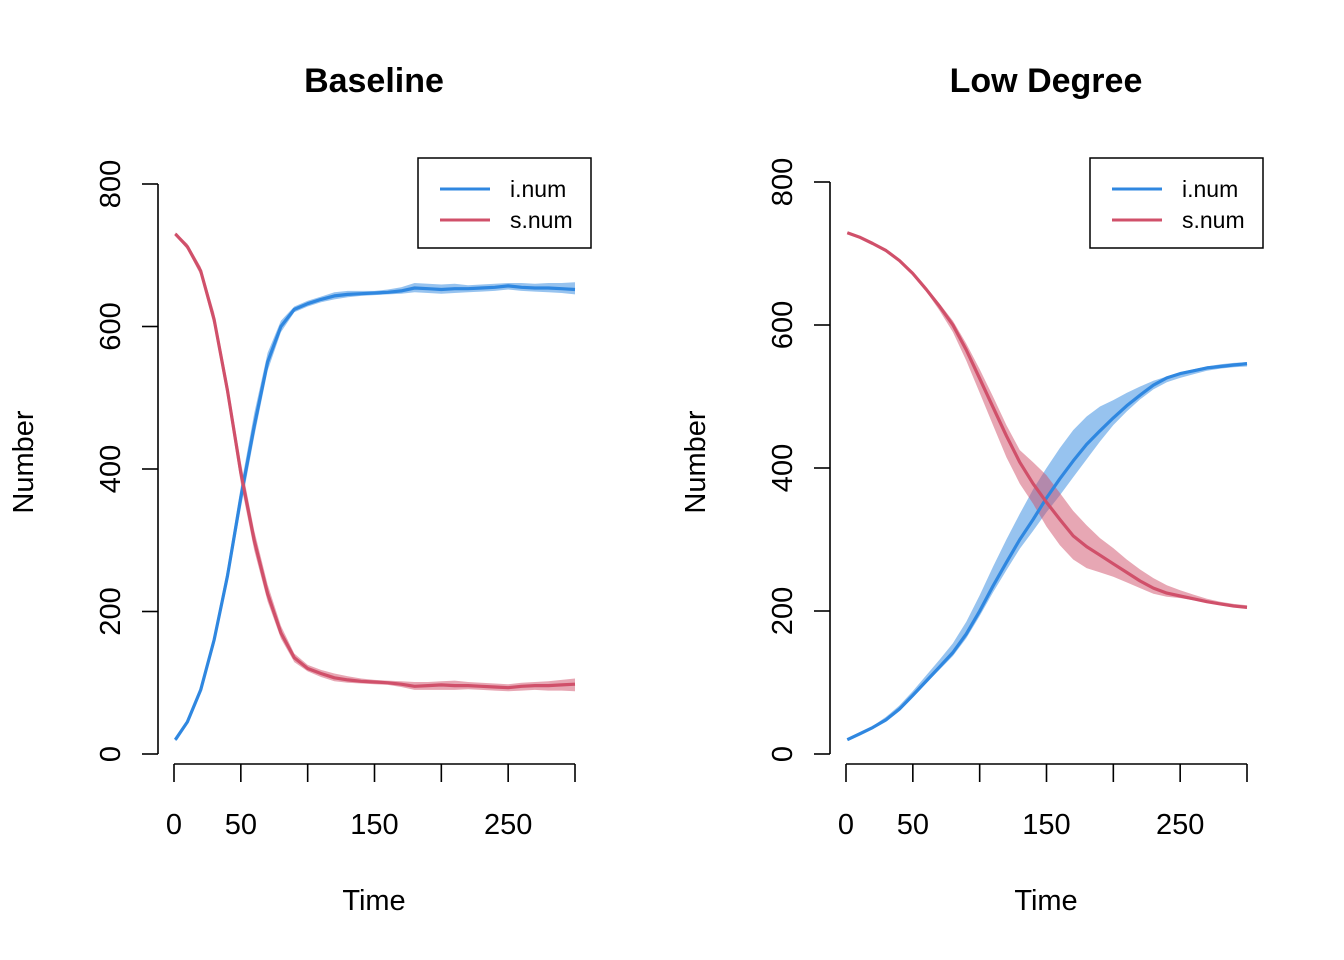 This screenshot has height=960, width=1344. Describe the element at coordinates (1046, 81) in the screenshot. I see `chart-title: Low Degree` at that location.